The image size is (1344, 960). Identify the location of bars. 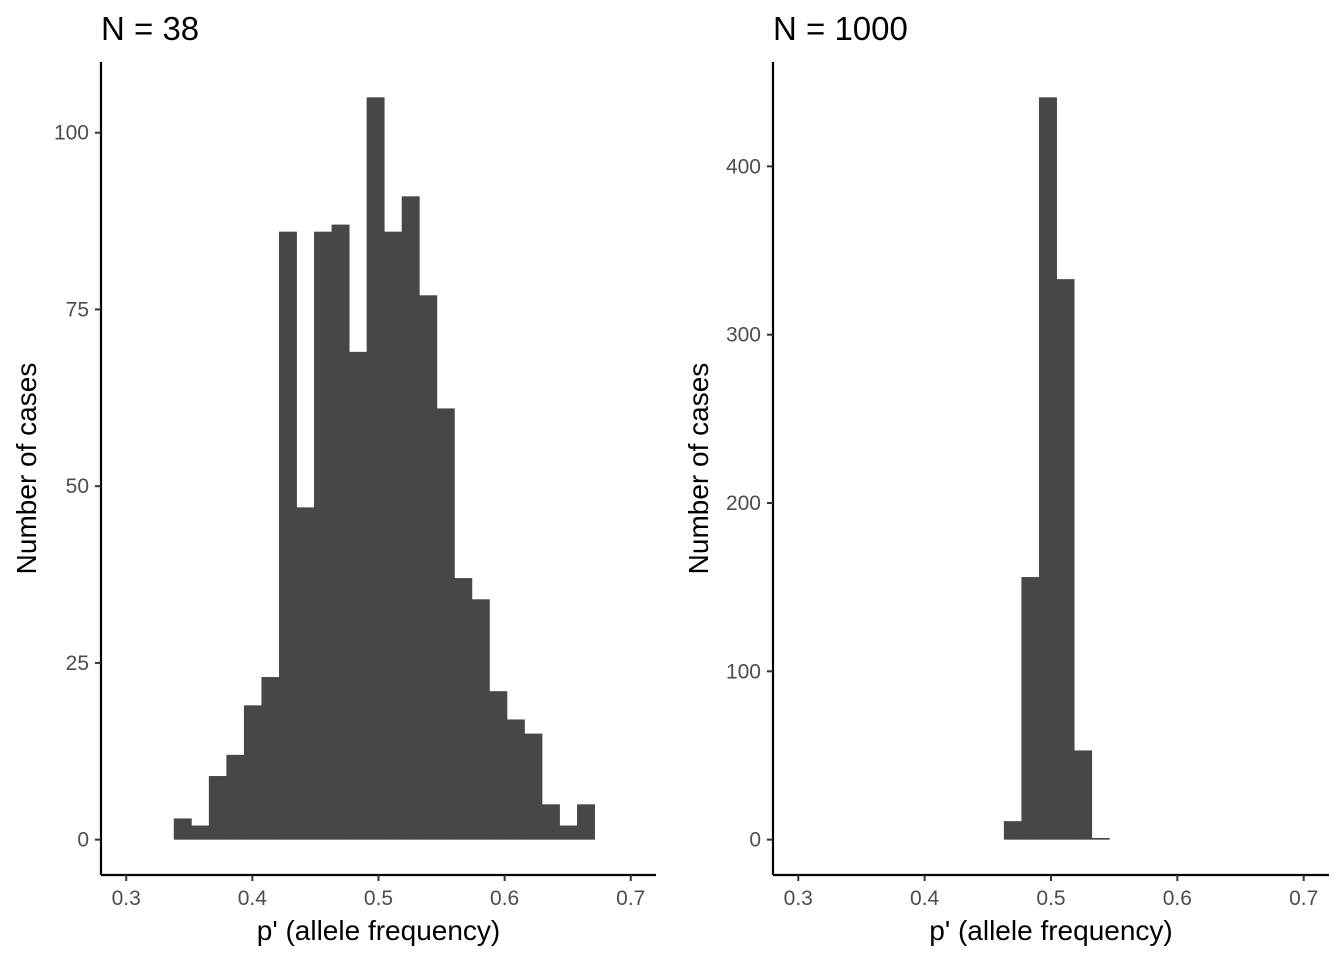
(1056, 468).